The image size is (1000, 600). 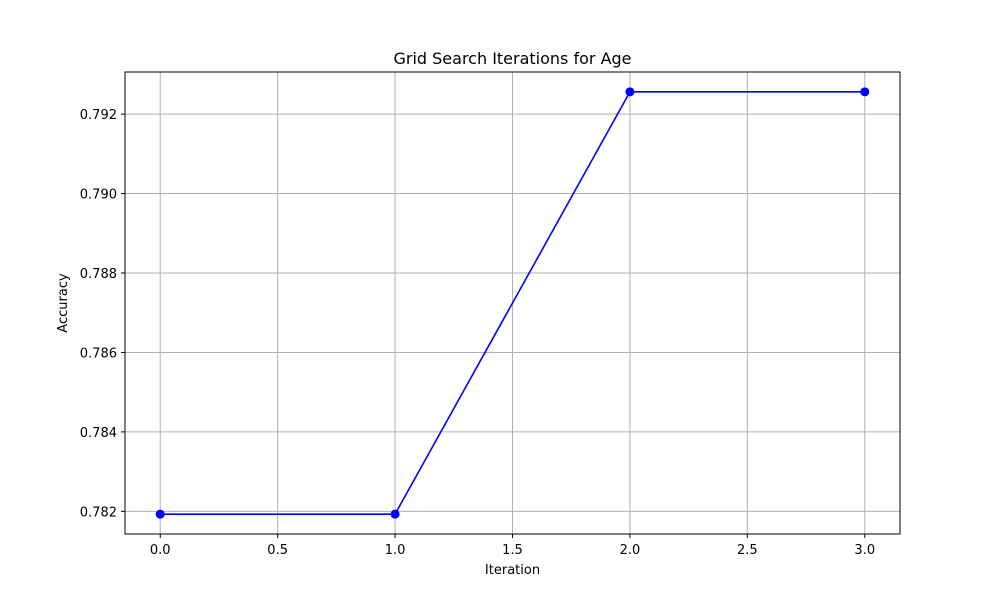 What do you see at coordinates (512, 570) in the screenshot?
I see `x-axis-label: Iteration` at bounding box center [512, 570].